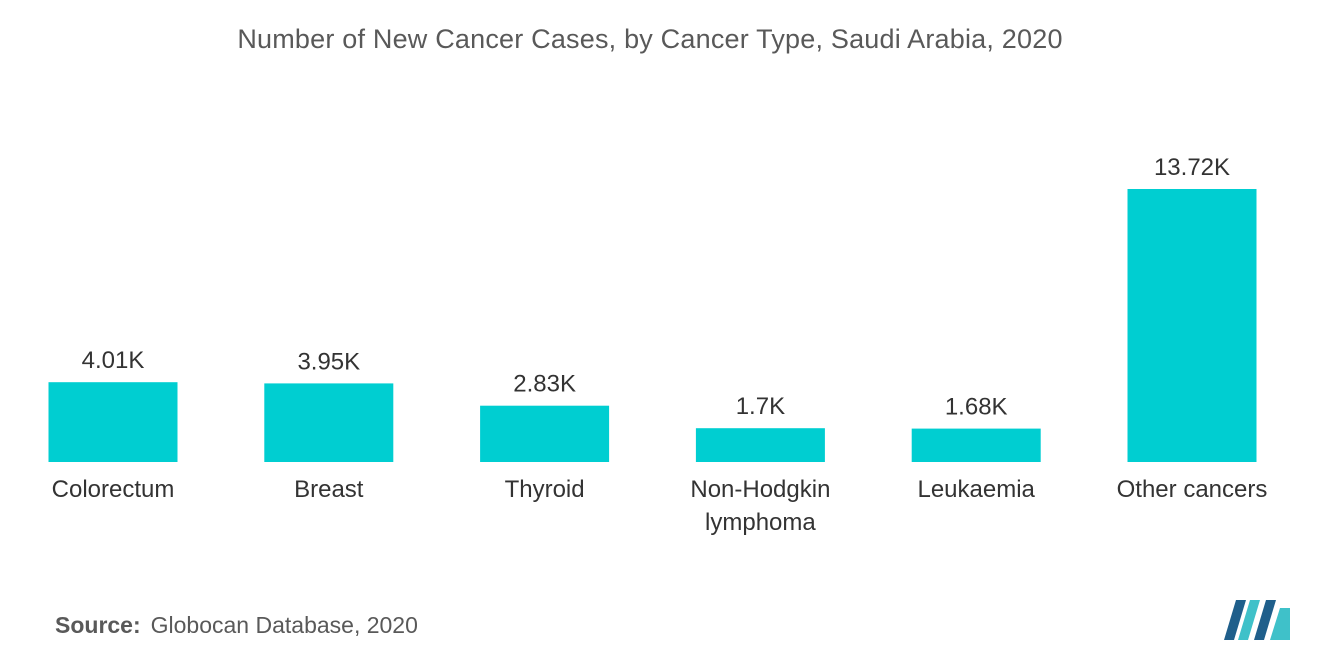 The image size is (1320, 665). I want to click on company-logo-icon, so click(1257, 620).